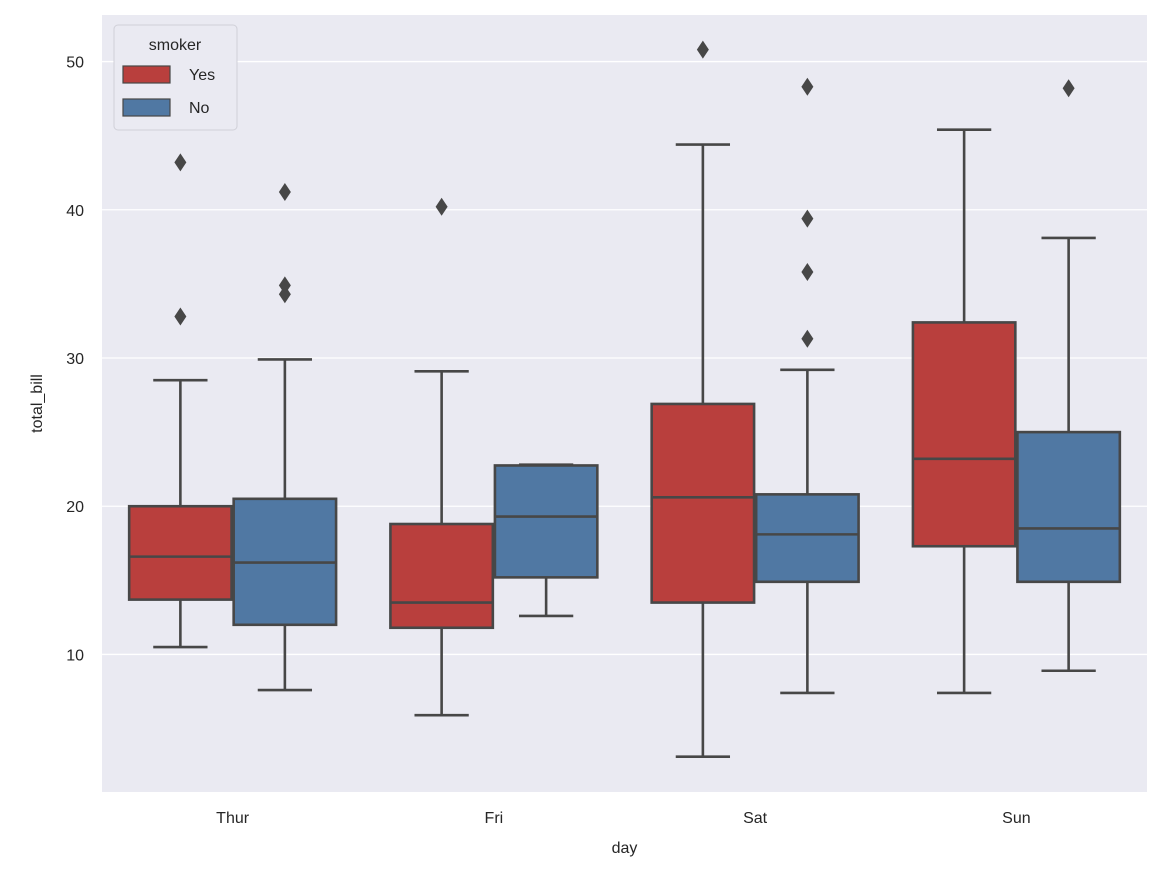 The width and height of the screenshot is (1164, 873). Describe the element at coordinates (75, 63) in the screenshot. I see `y-tick-label: 50` at that location.